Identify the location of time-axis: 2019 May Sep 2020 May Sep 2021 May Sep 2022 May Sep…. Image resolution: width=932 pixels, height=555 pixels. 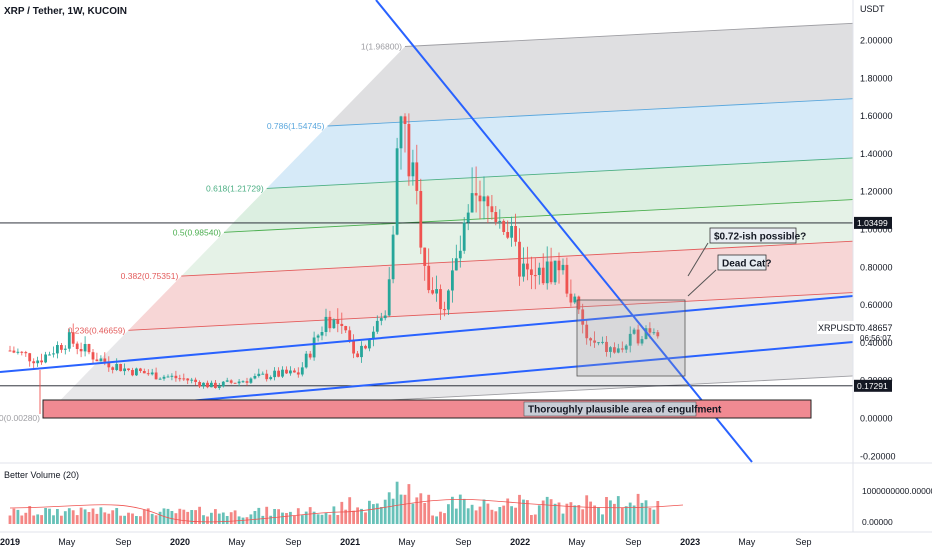
(406, 542).